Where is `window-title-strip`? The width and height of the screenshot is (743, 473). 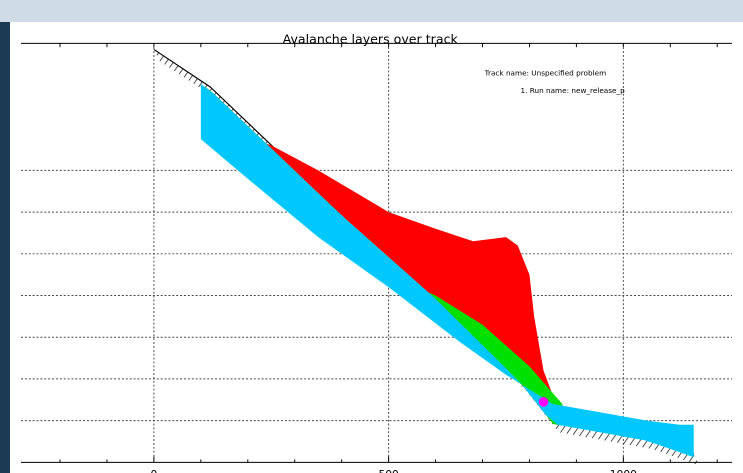 window-title-strip is located at coordinates (371, 11).